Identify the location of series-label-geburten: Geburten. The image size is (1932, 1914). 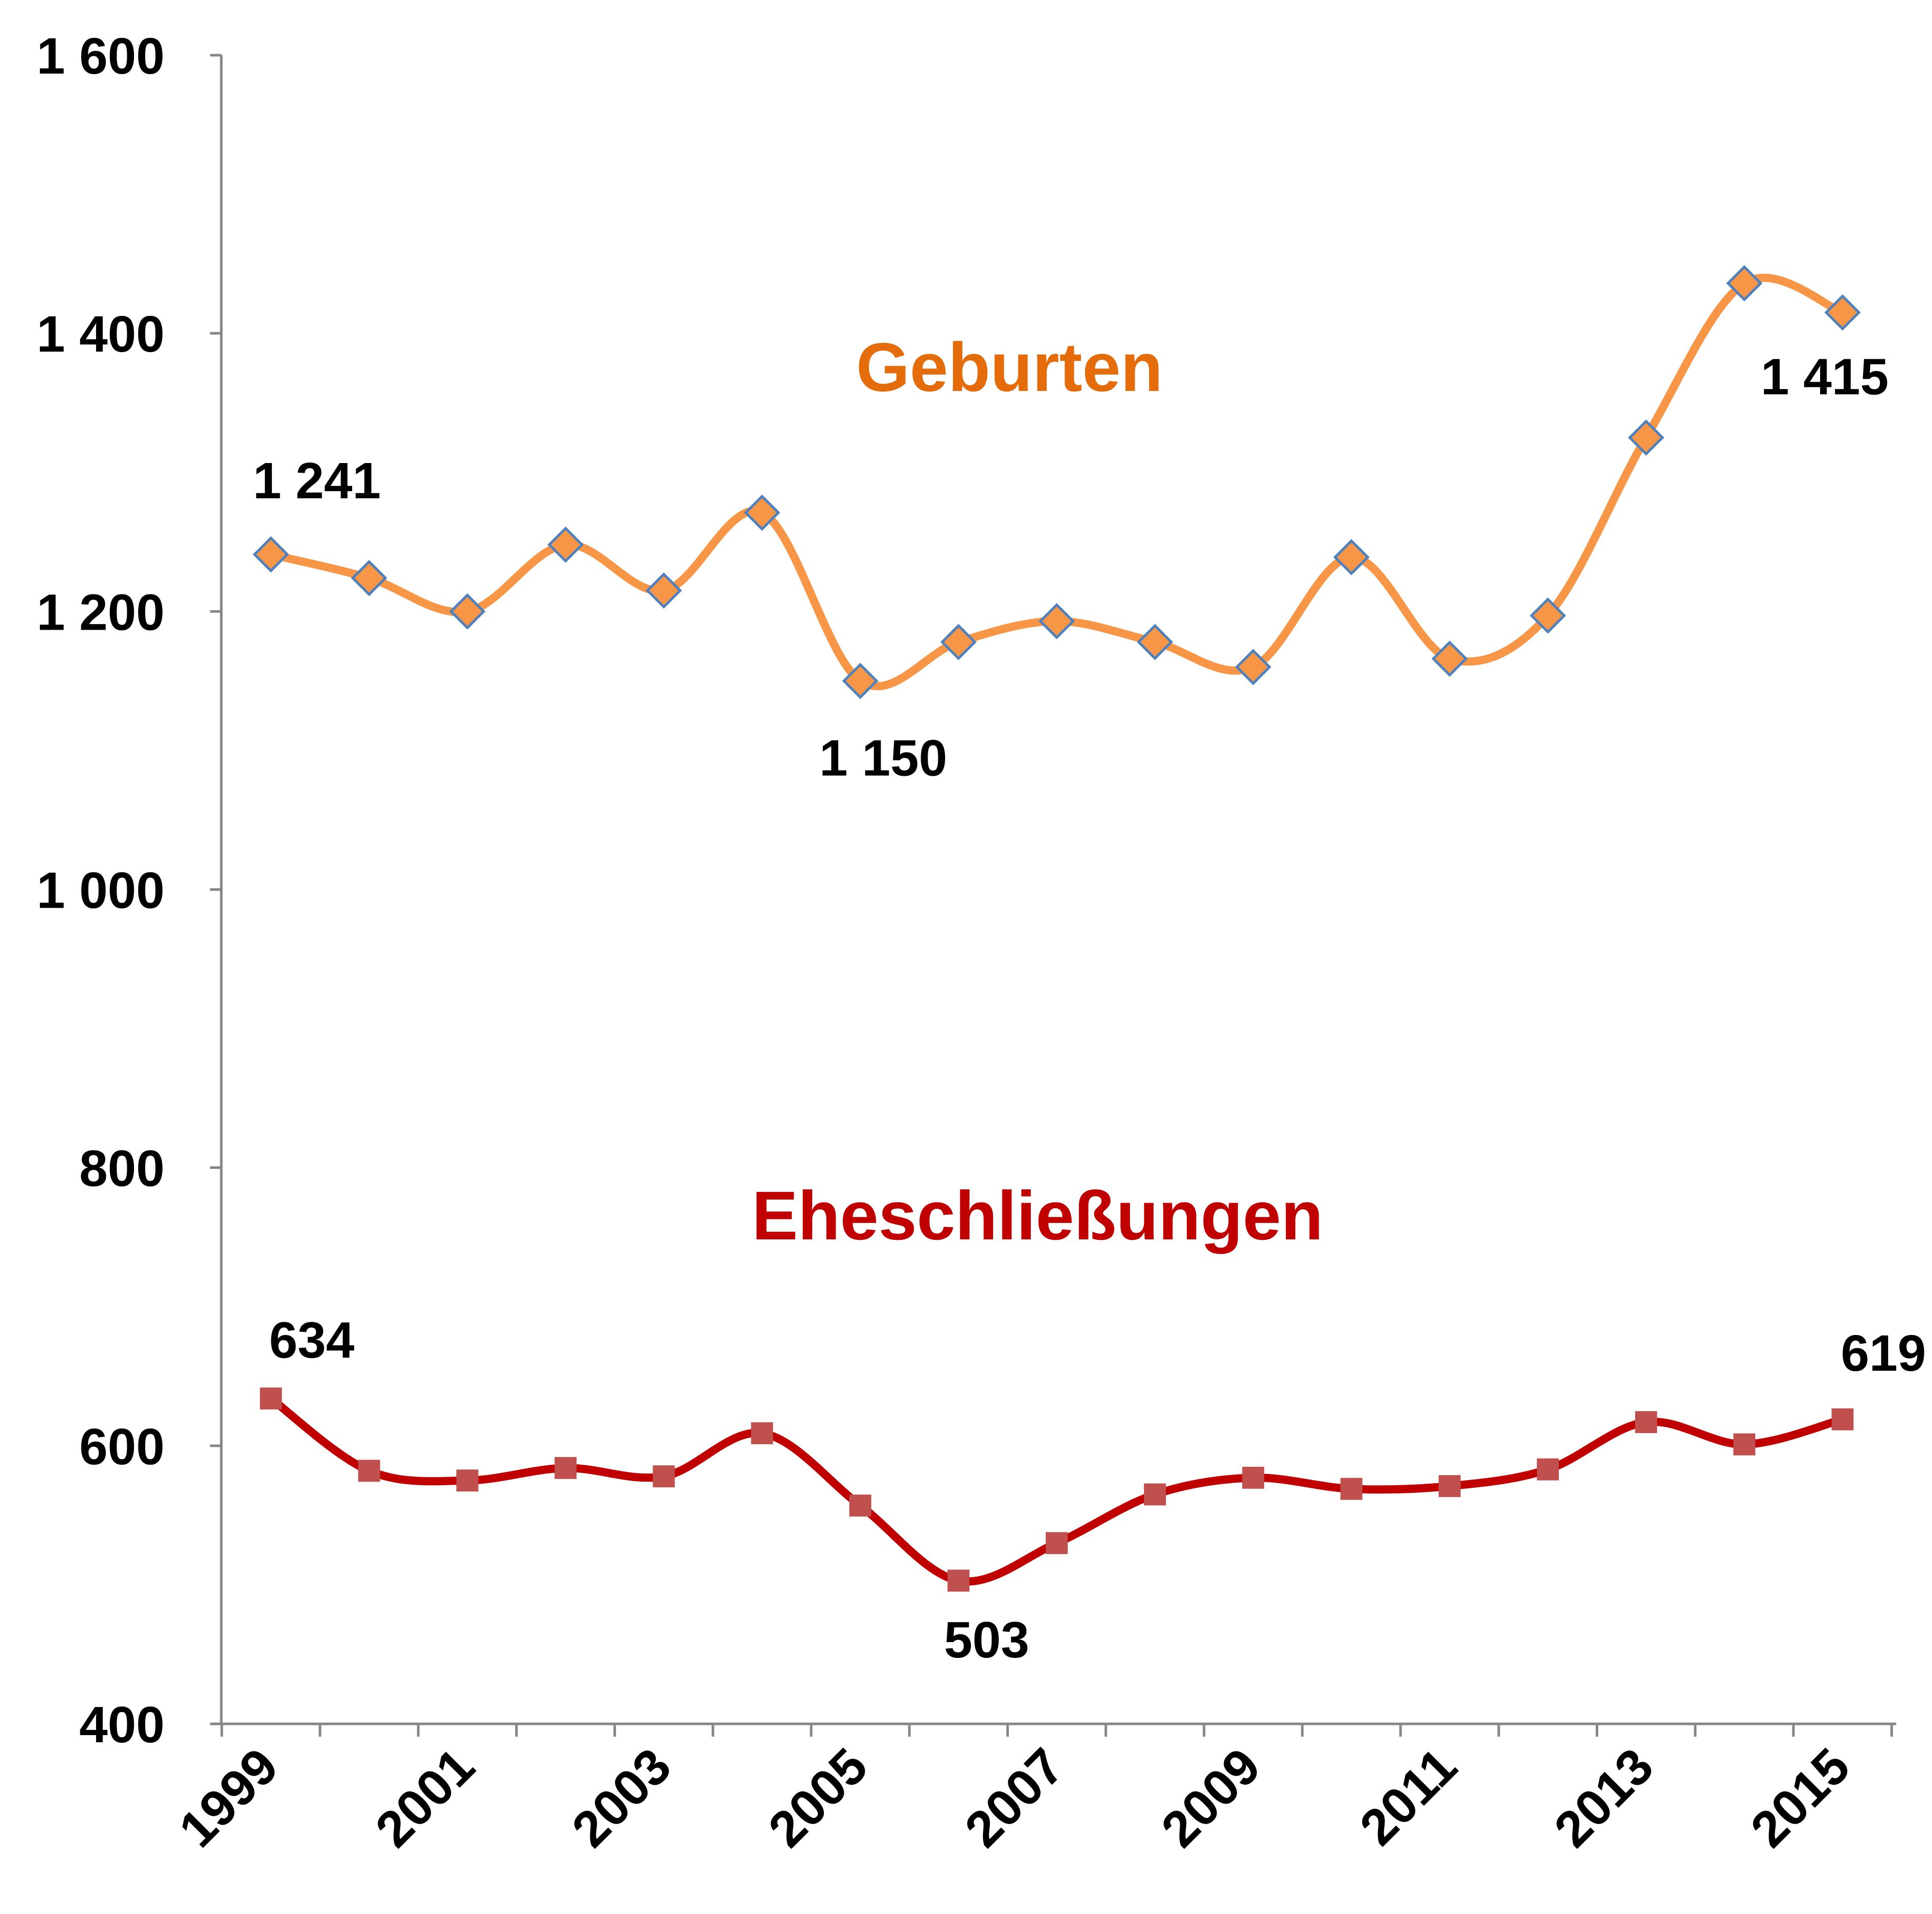
(1009, 368).